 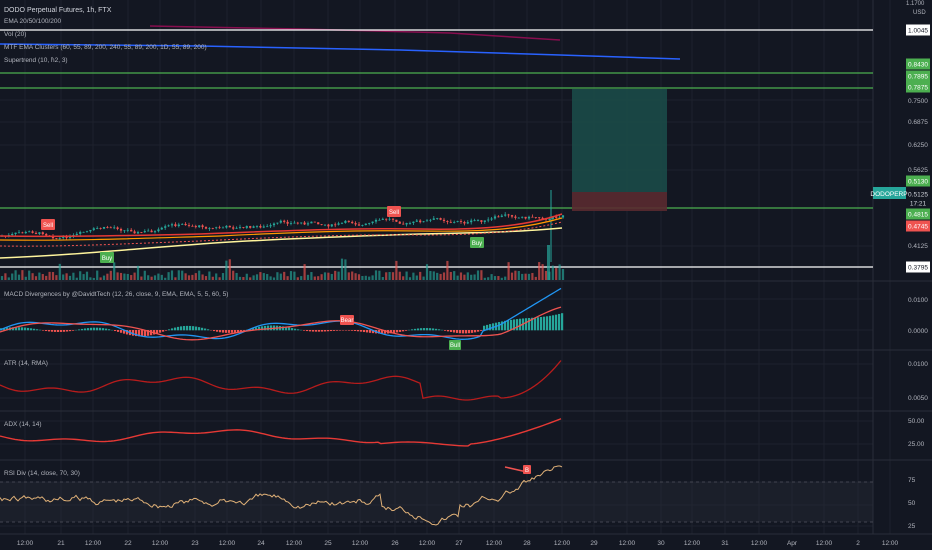 What do you see at coordinates (918, 246) in the screenshot?
I see `price-label-0-4125: 0.4125` at bounding box center [918, 246].